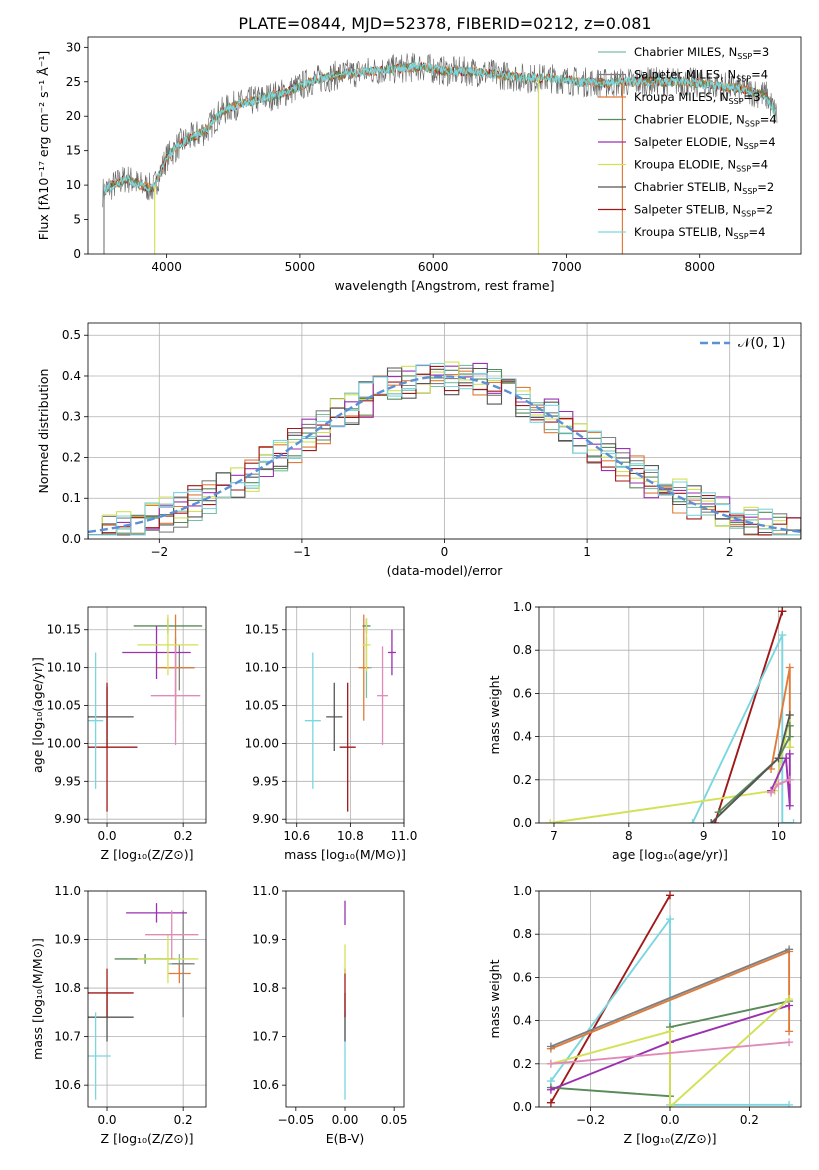 Image resolution: width=819 pixels, height=1170 pixels. Describe the element at coordinates (73, 185) in the screenshot. I see `y-tick-label: 10` at that location.